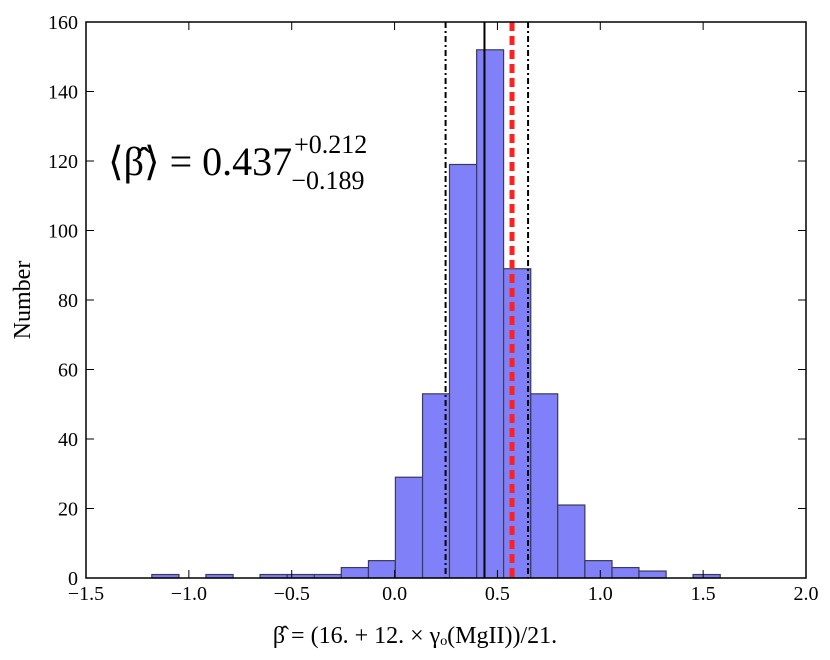  What do you see at coordinates (806, 594) in the screenshot?
I see `x-tick-label: 2.0` at bounding box center [806, 594].